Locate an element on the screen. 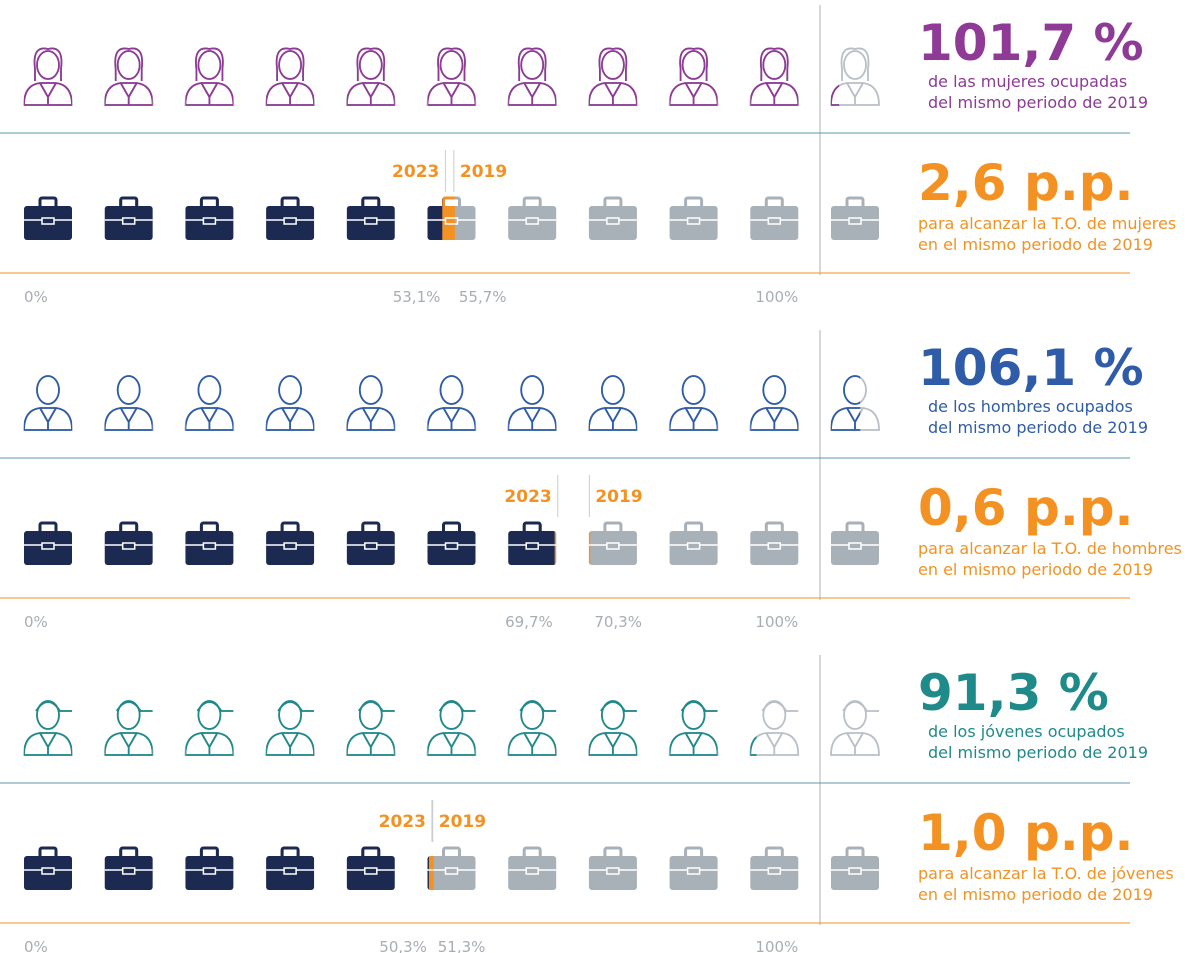 This screenshot has width=1195, height=953. rate-stat: 1,0 p.p. is located at coordinates (1026, 833).